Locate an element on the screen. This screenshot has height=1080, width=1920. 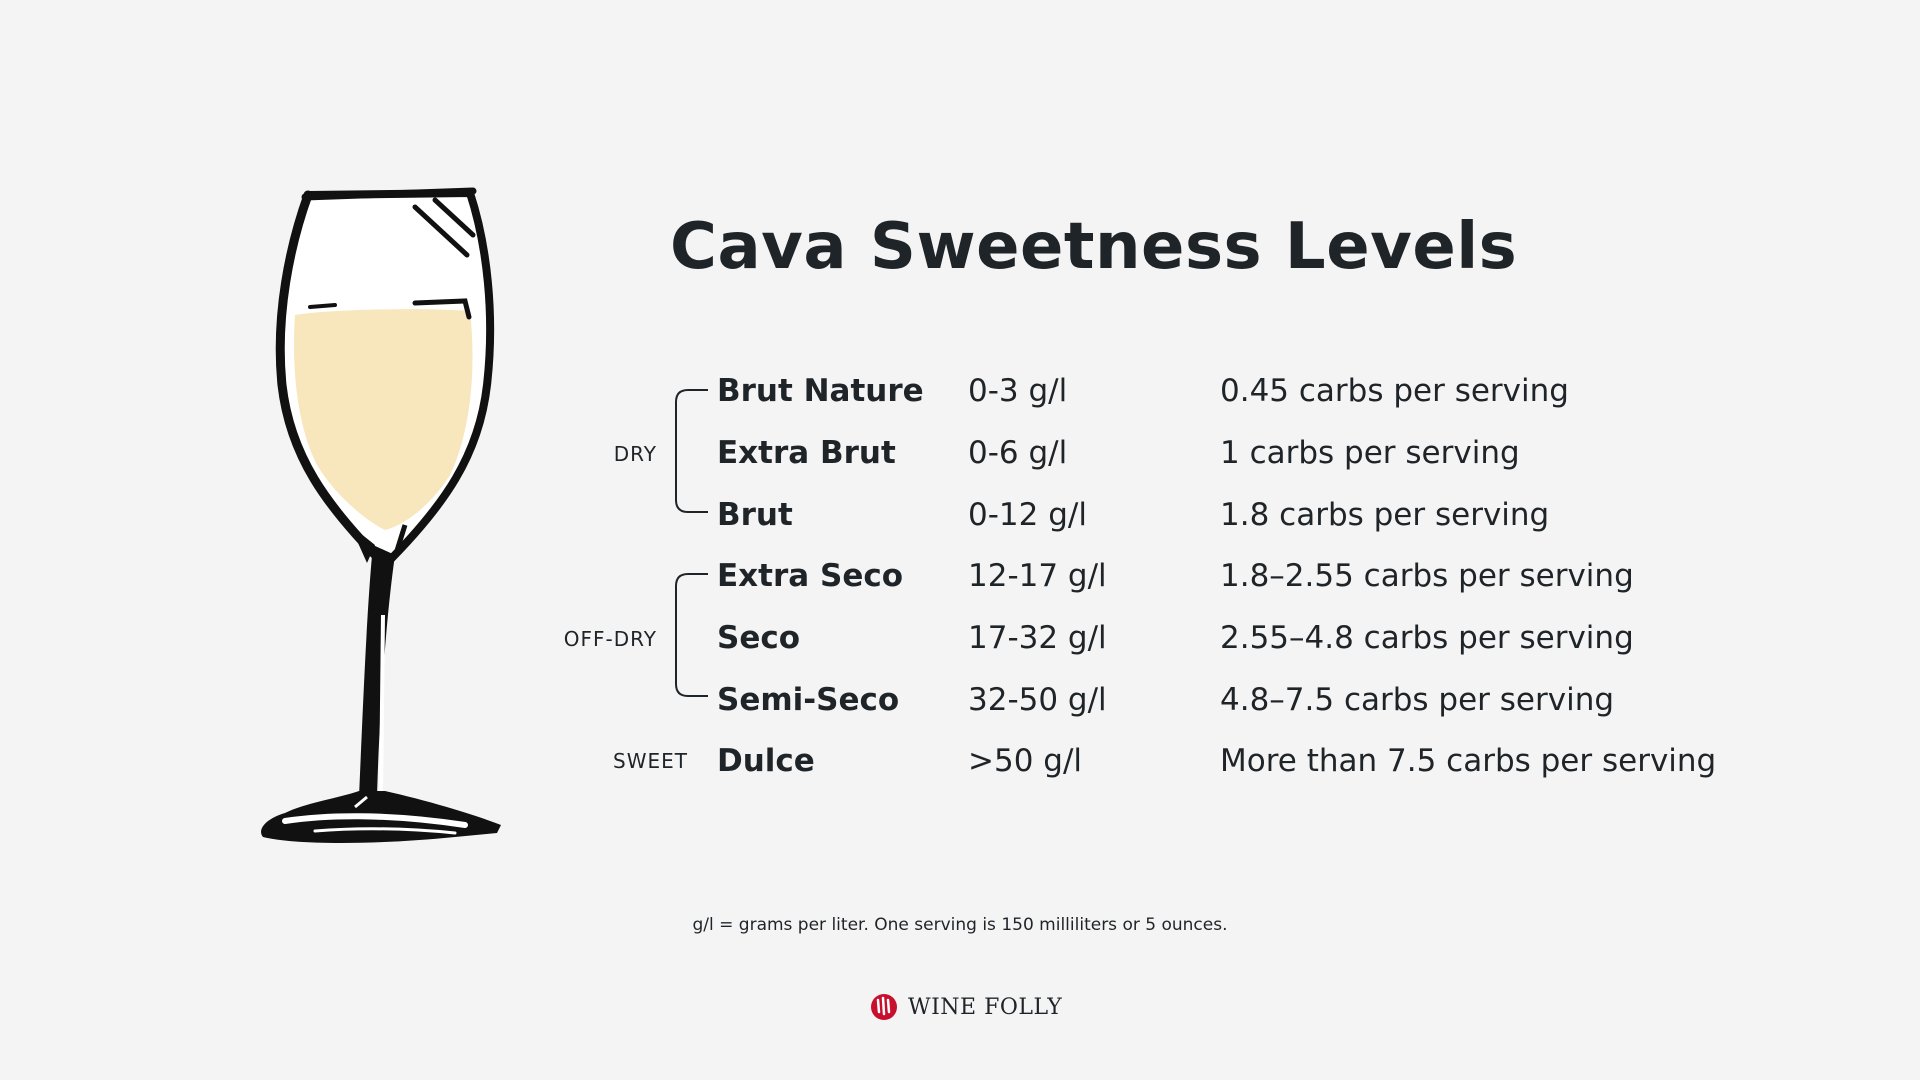
level-name: Extra Brut is located at coordinates (806, 453).